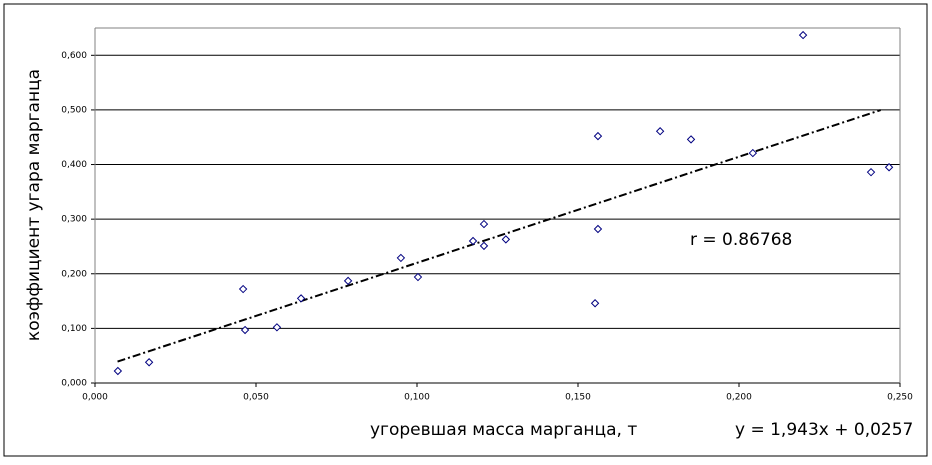  What do you see at coordinates (74, 274) in the screenshot?
I see `y-tick-label: 0,200` at bounding box center [74, 274].